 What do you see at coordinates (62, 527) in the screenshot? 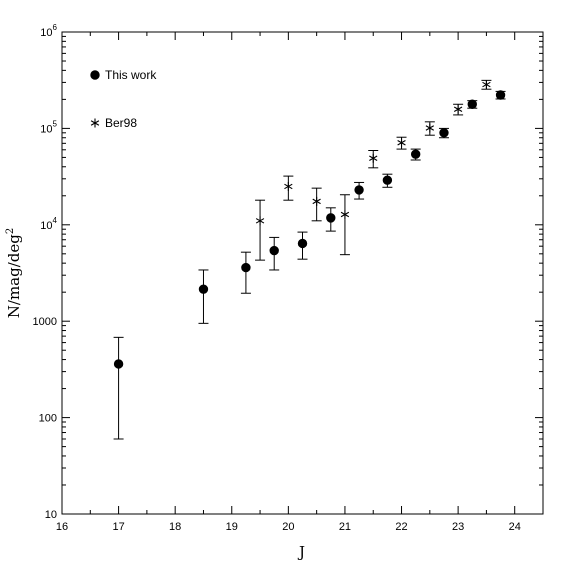
I see `x-tick-label: 16` at bounding box center [62, 527].